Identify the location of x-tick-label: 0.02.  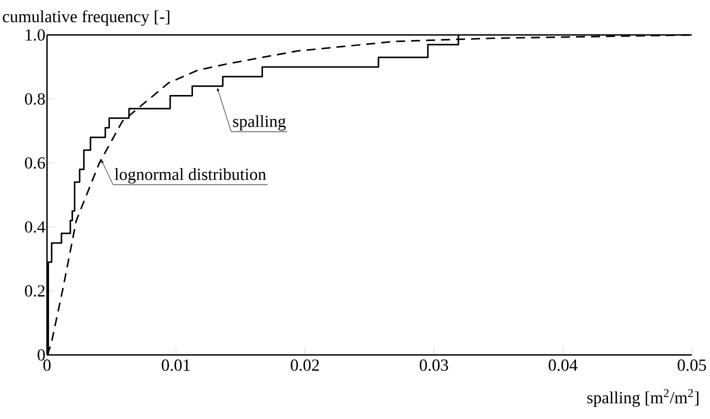
(304, 365).